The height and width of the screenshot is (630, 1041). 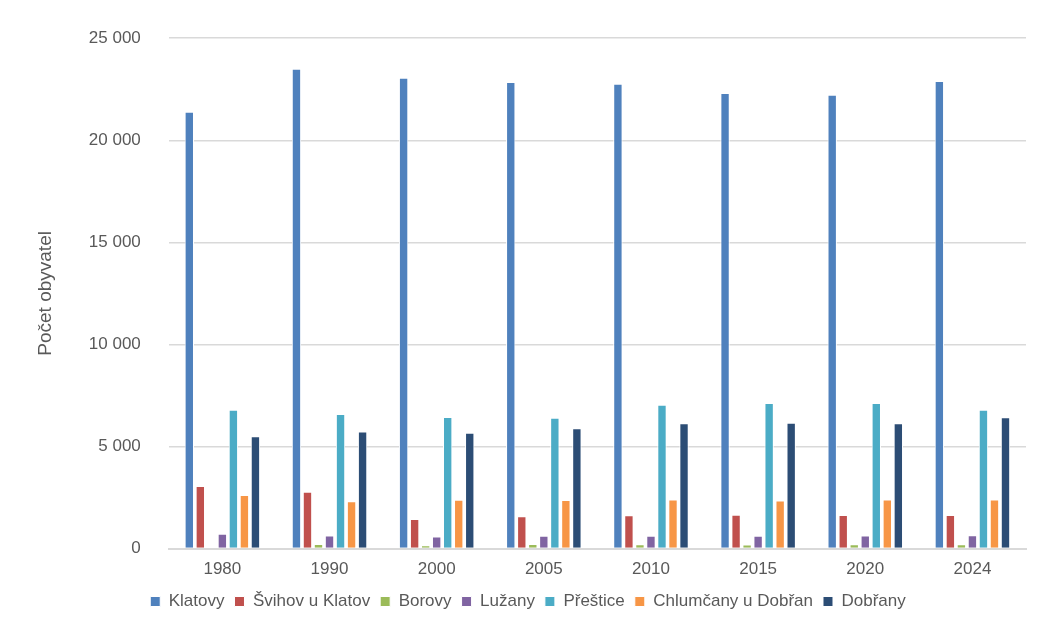 What do you see at coordinates (136, 548) in the screenshot?
I see `y-tick-label: 0` at bounding box center [136, 548].